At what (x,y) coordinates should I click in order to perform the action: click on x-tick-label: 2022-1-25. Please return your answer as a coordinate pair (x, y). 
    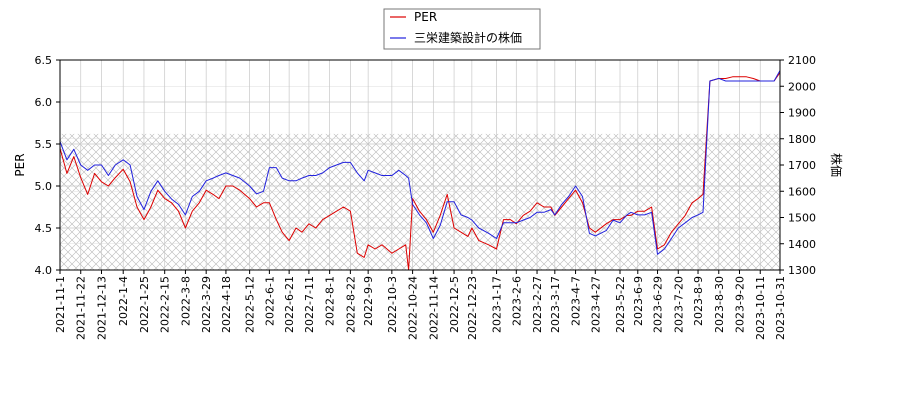
    Looking at the image, I should click on (144, 304).